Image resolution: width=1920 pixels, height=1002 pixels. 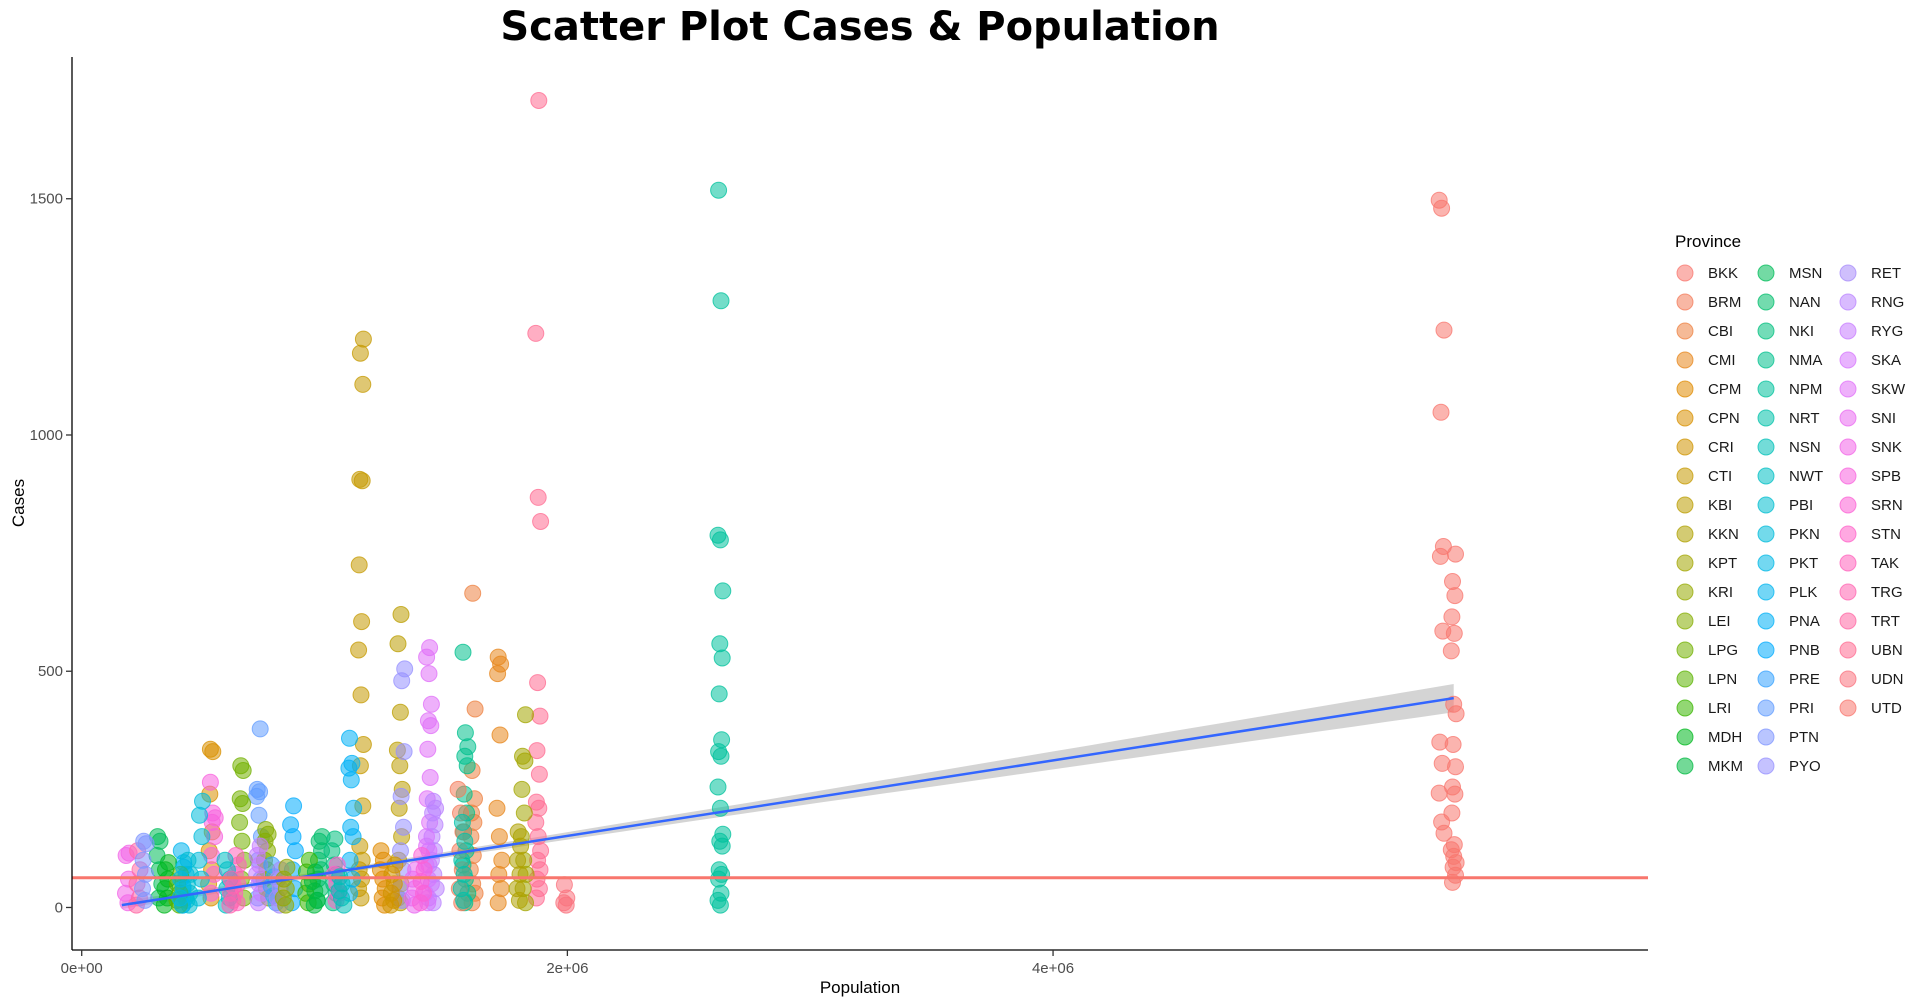 I want to click on y-tick-label: 1500, so click(x=46, y=199).